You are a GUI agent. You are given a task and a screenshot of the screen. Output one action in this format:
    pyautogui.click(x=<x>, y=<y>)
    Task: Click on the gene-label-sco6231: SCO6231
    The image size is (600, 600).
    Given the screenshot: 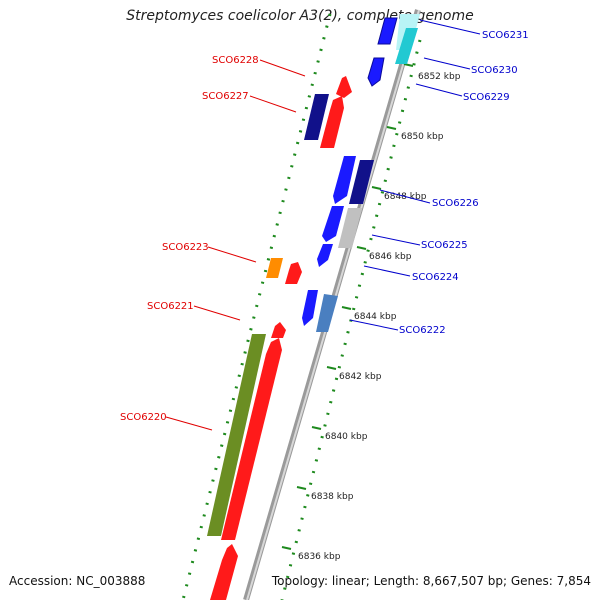 What is the action you would take?
    pyautogui.click(x=505, y=35)
    